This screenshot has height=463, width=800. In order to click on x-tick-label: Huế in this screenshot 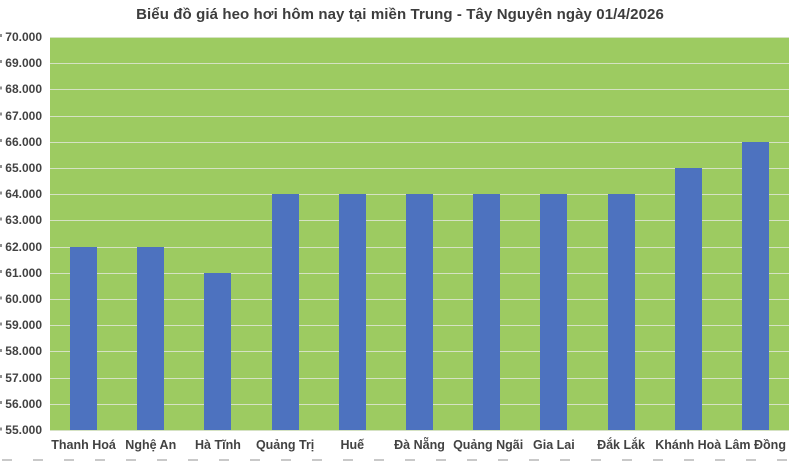, I will do `click(352, 445)`.